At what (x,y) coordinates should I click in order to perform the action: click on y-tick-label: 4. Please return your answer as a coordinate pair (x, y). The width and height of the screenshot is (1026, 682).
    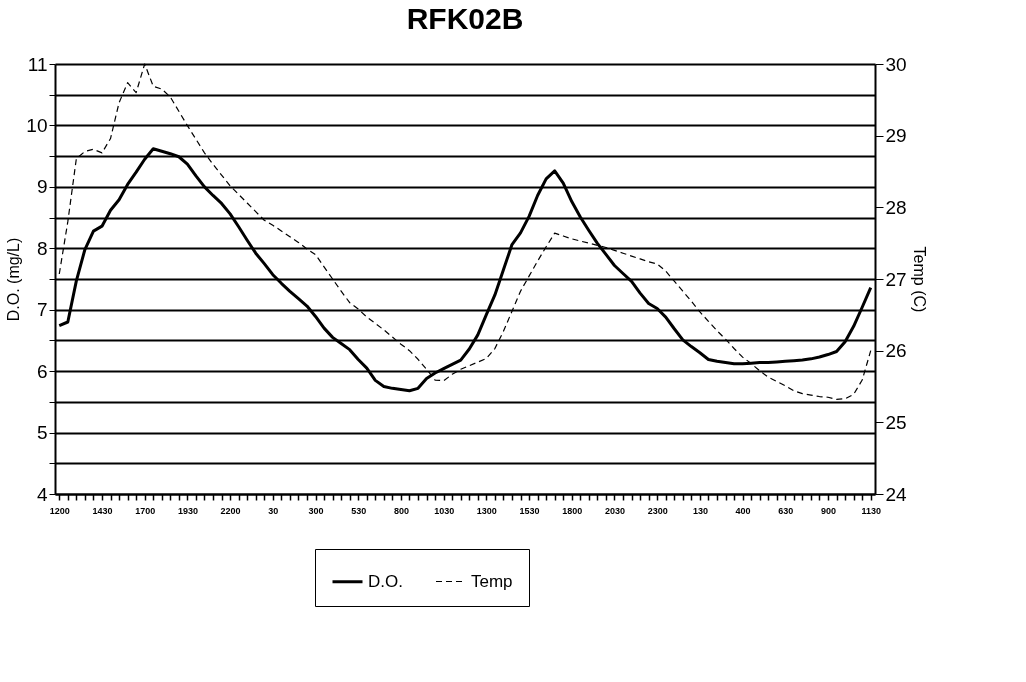
    Looking at the image, I should click on (42, 494).